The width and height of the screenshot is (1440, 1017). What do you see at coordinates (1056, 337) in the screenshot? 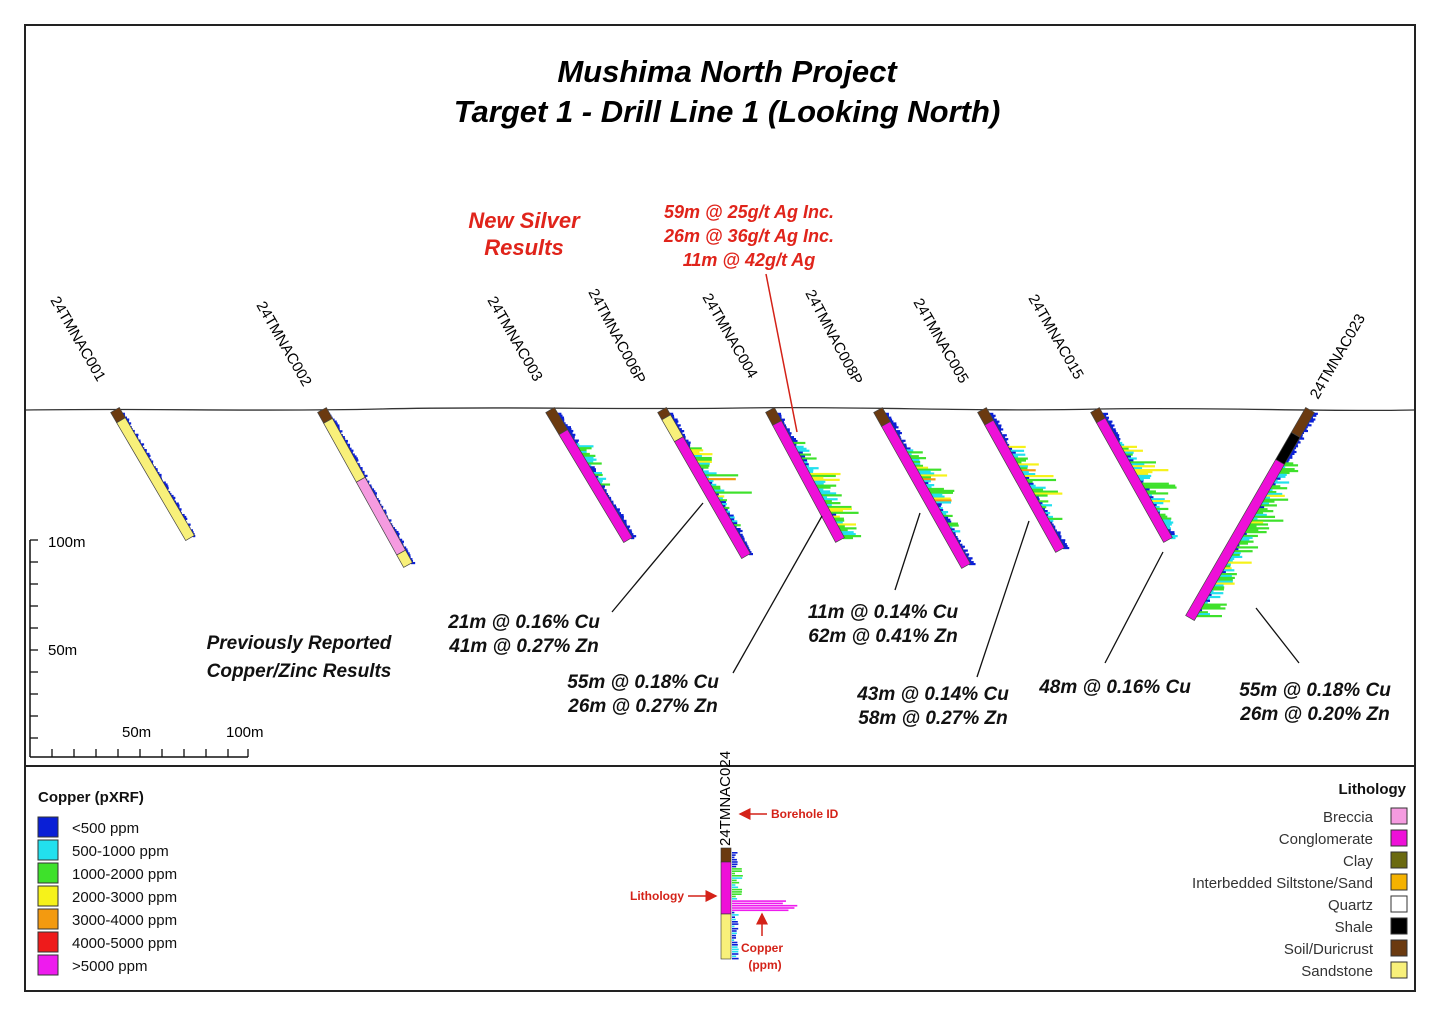
I see `hole-label: 24TMNAC015` at bounding box center [1056, 337].